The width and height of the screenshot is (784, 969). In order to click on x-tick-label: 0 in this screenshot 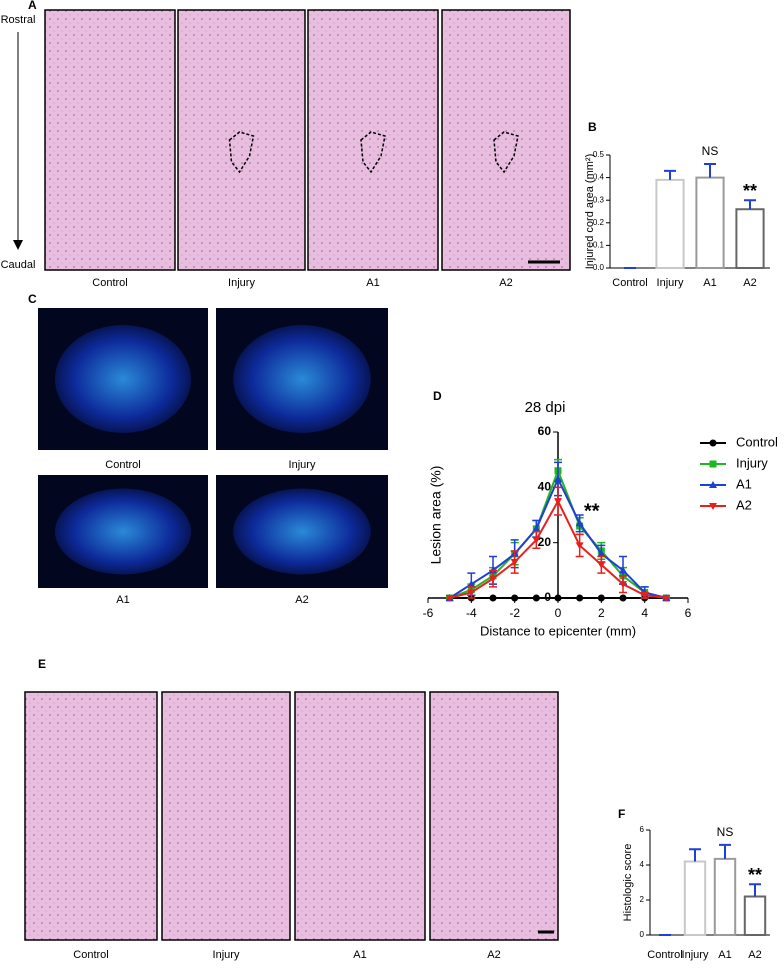, I will do `click(558, 613)`.